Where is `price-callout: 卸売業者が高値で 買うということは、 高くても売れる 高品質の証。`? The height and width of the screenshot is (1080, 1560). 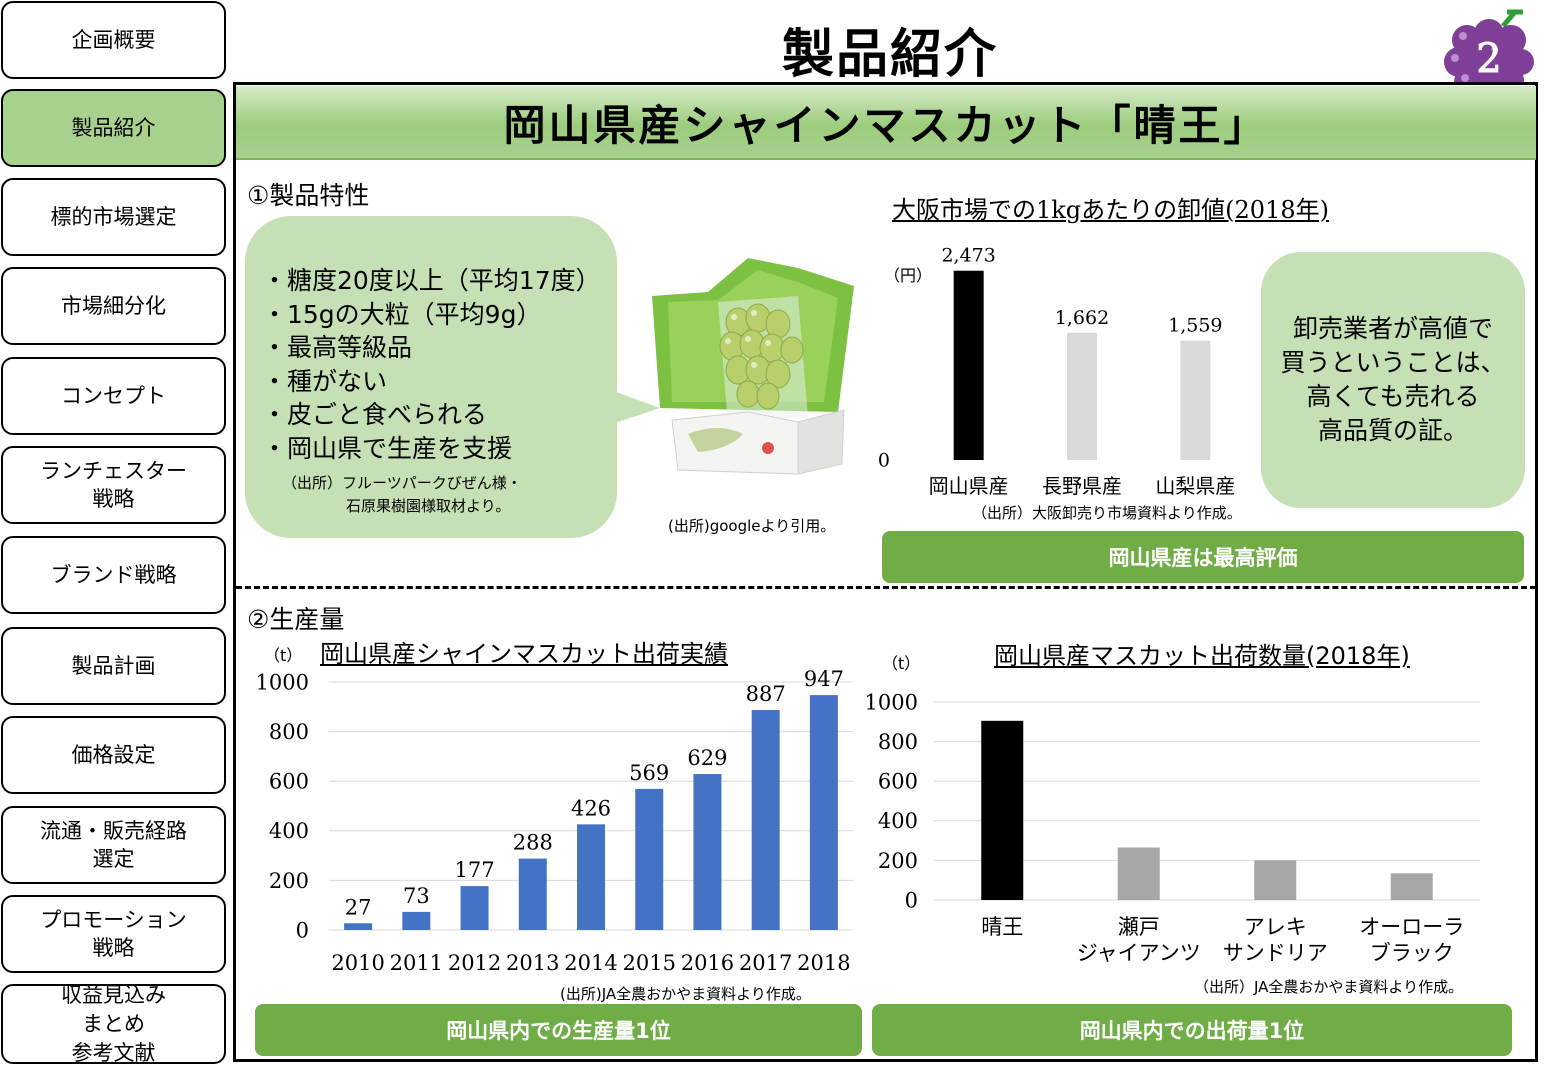
price-callout: 卸売業者が高値で 買うということは、 高くても売れる 高品質の証。 is located at coordinates (1393, 380).